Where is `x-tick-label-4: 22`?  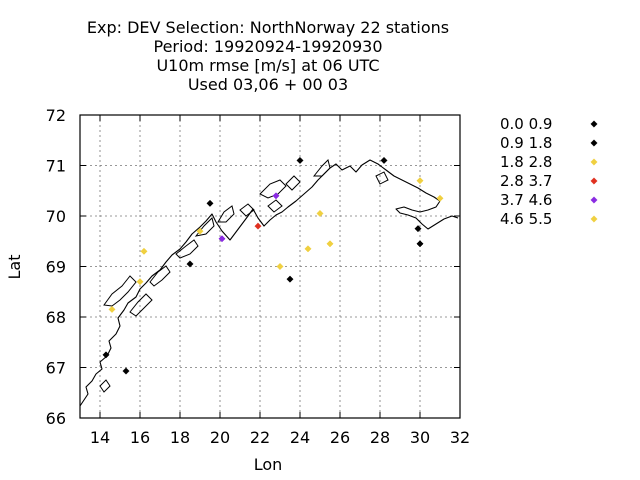
x-tick-label-4: 22 is located at coordinates (260, 437).